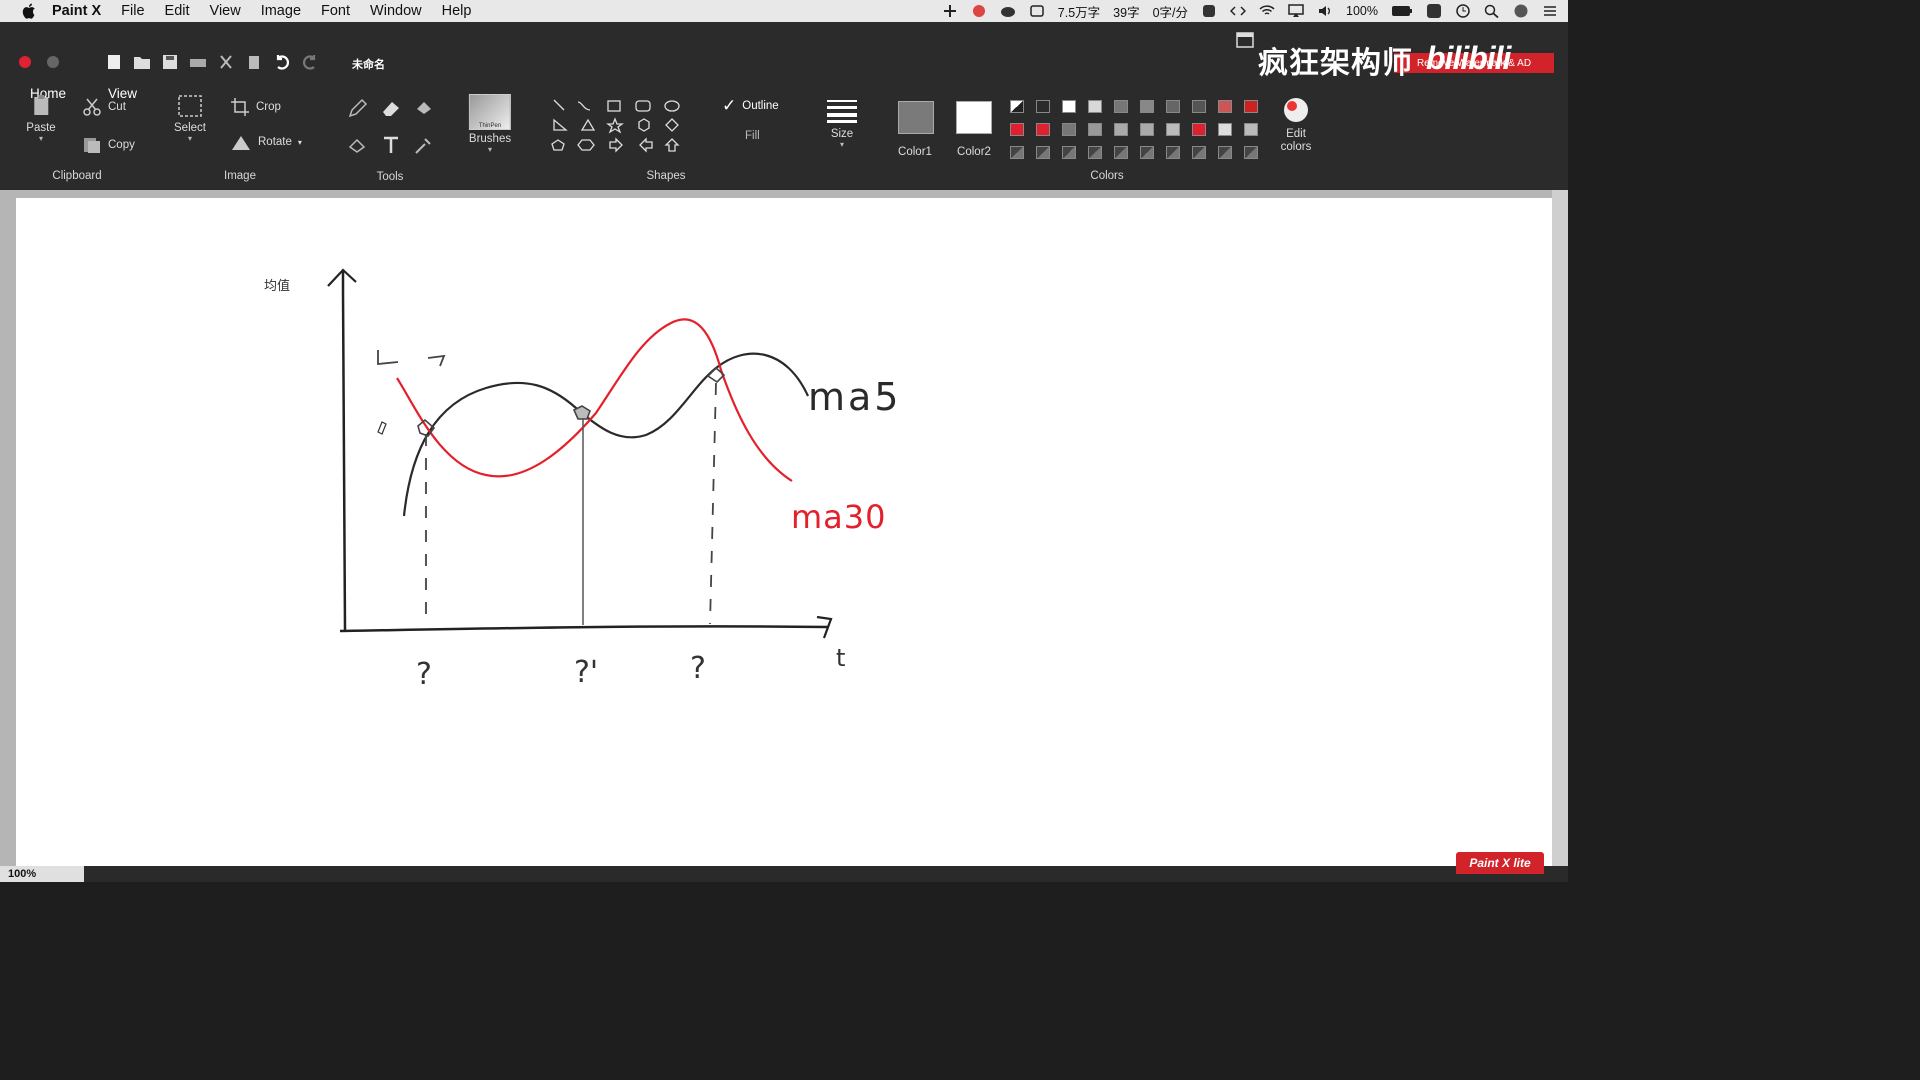 The height and width of the screenshot is (1080, 1920). What do you see at coordinates (1521, 11) in the screenshot?
I see `siri-icon` at bounding box center [1521, 11].